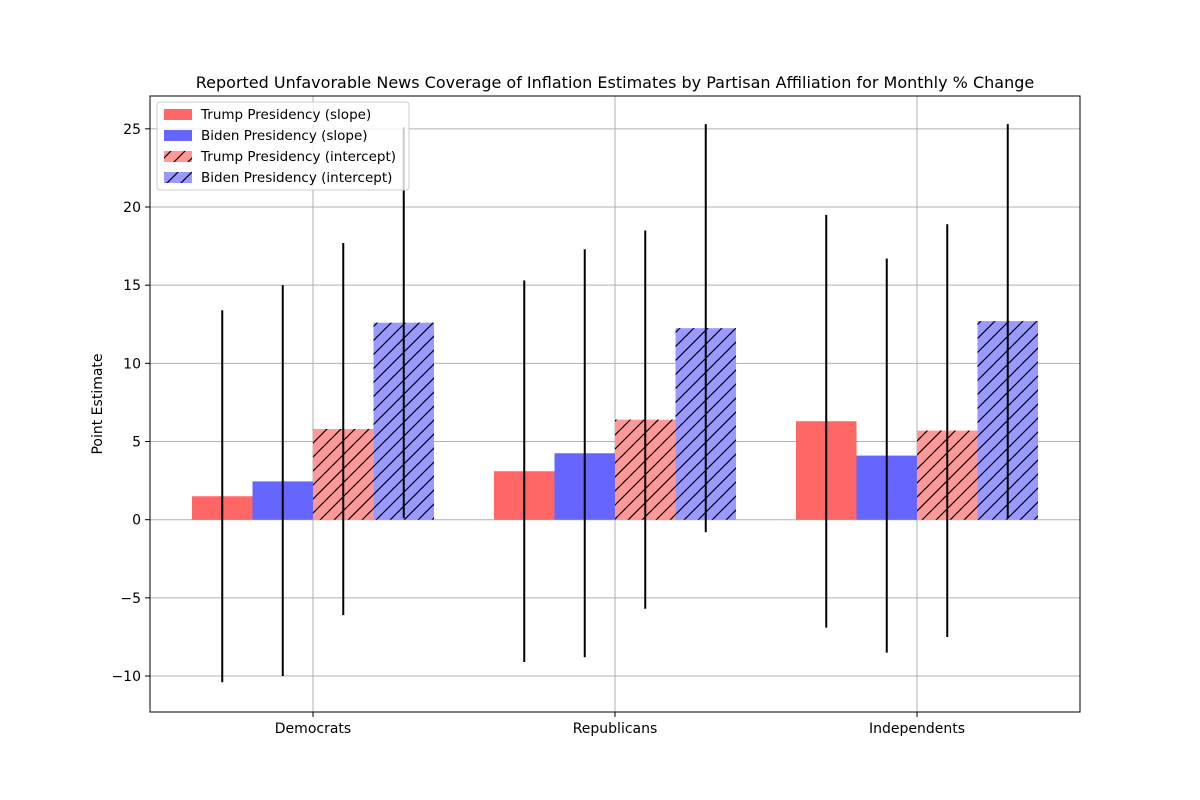 Image resolution: width=1200 pixels, height=800 pixels. What do you see at coordinates (284, 136) in the screenshot?
I see `legend-label: Biden Presidency (slope)` at bounding box center [284, 136].